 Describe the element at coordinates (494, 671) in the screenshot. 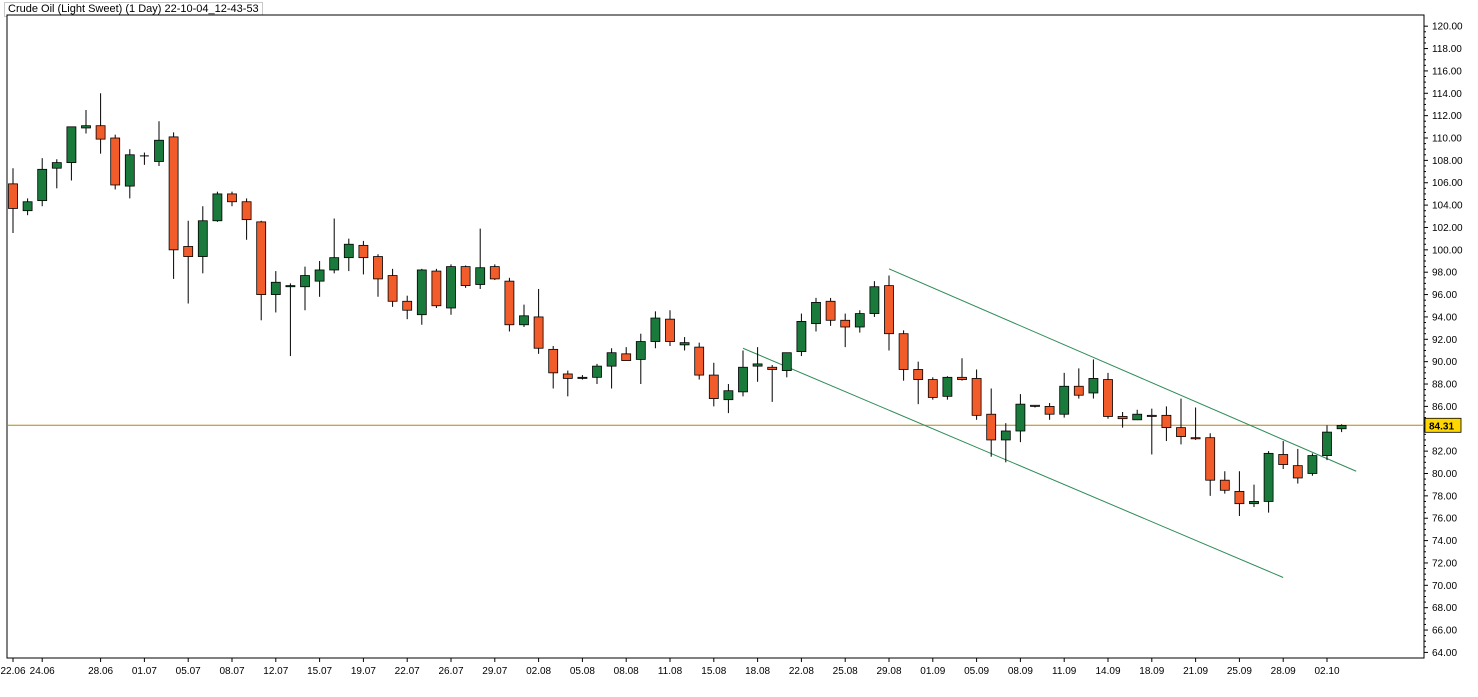

I see `x-tick-label: 29.07` at that location.